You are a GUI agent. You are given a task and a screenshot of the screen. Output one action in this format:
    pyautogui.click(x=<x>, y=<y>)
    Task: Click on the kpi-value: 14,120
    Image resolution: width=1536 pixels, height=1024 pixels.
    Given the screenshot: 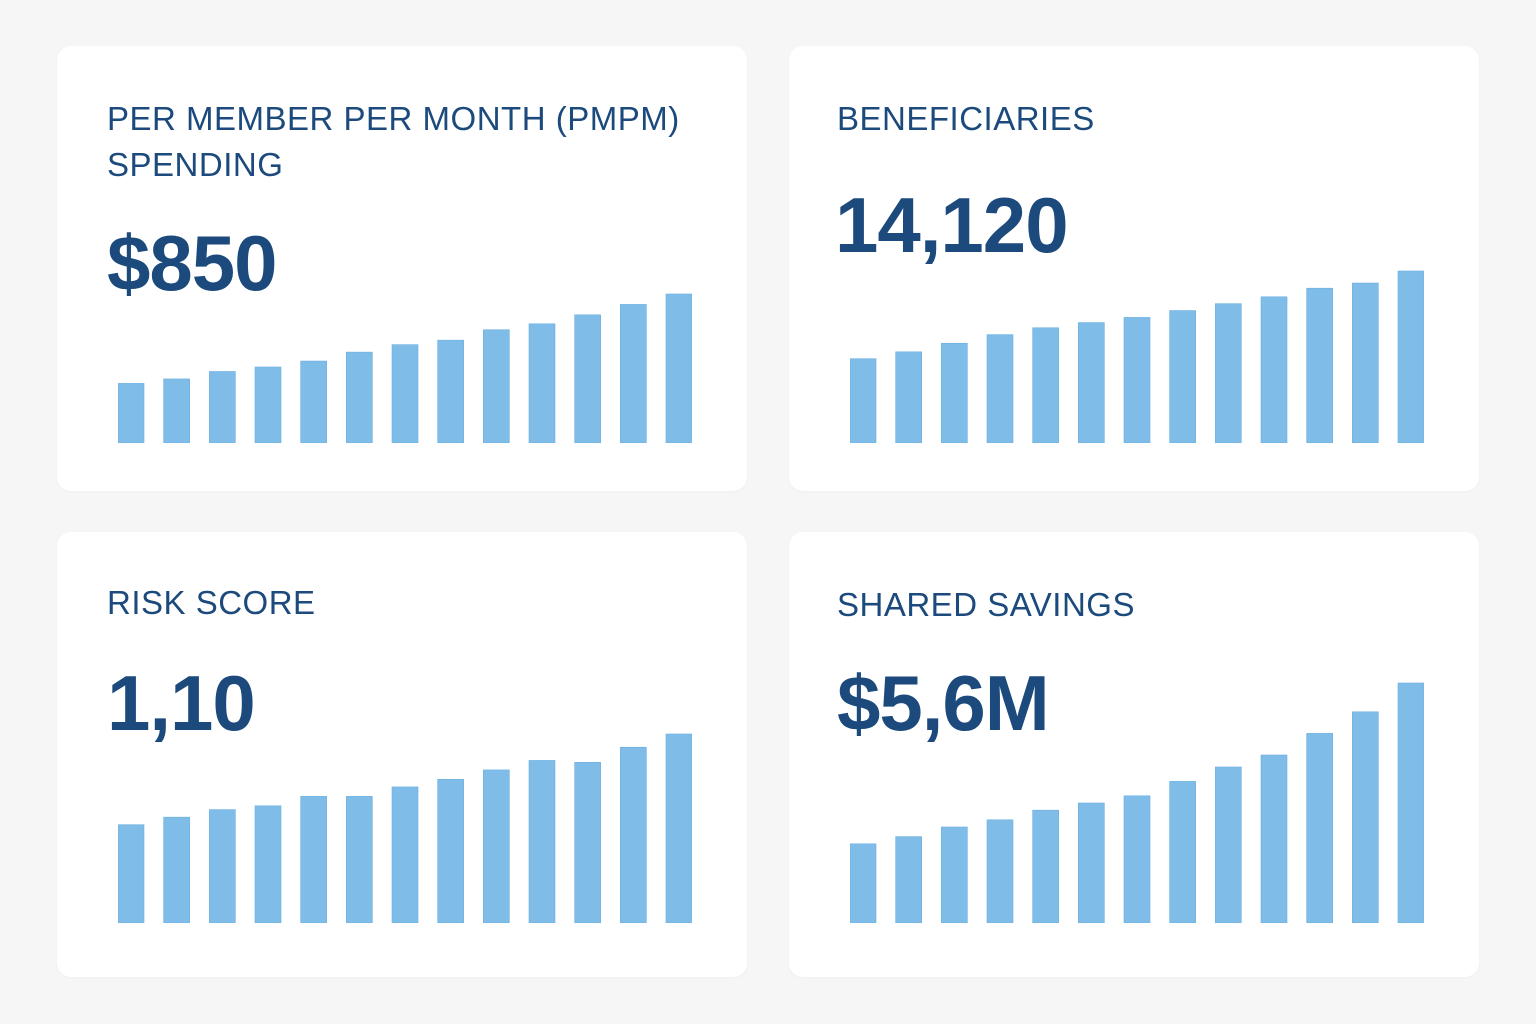 What is the action you would take?
    pyautogui.click(x=952, y=225)
    